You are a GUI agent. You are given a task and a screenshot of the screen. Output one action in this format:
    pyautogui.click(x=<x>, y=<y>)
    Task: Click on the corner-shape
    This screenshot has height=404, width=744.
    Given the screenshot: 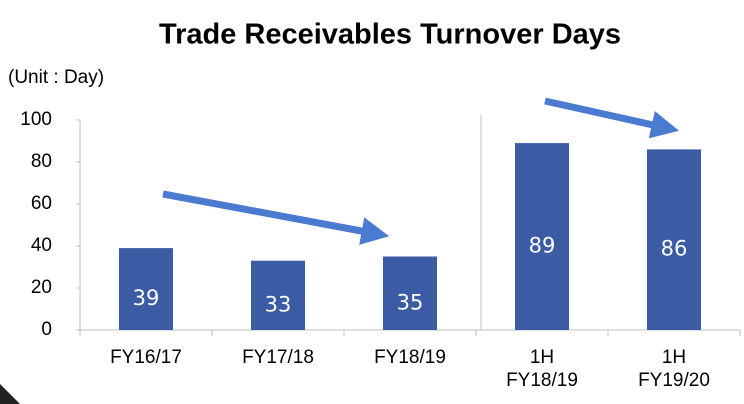 What is the action you would take?
    pyautogui.click(x=10, y=394)
    